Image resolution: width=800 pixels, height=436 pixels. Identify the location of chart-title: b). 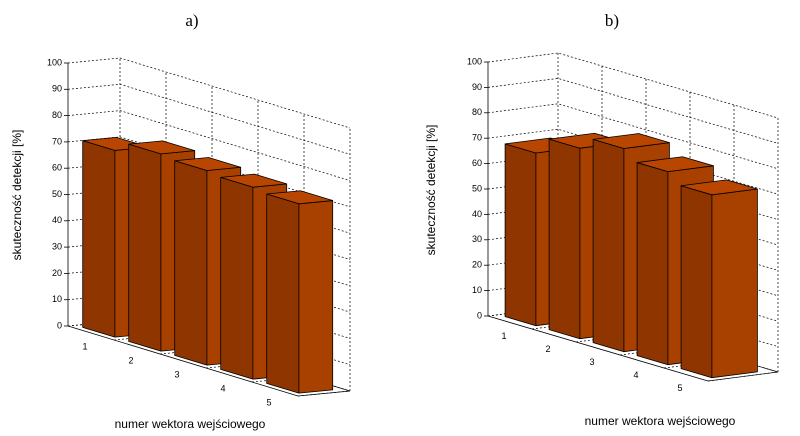
(612, 20).